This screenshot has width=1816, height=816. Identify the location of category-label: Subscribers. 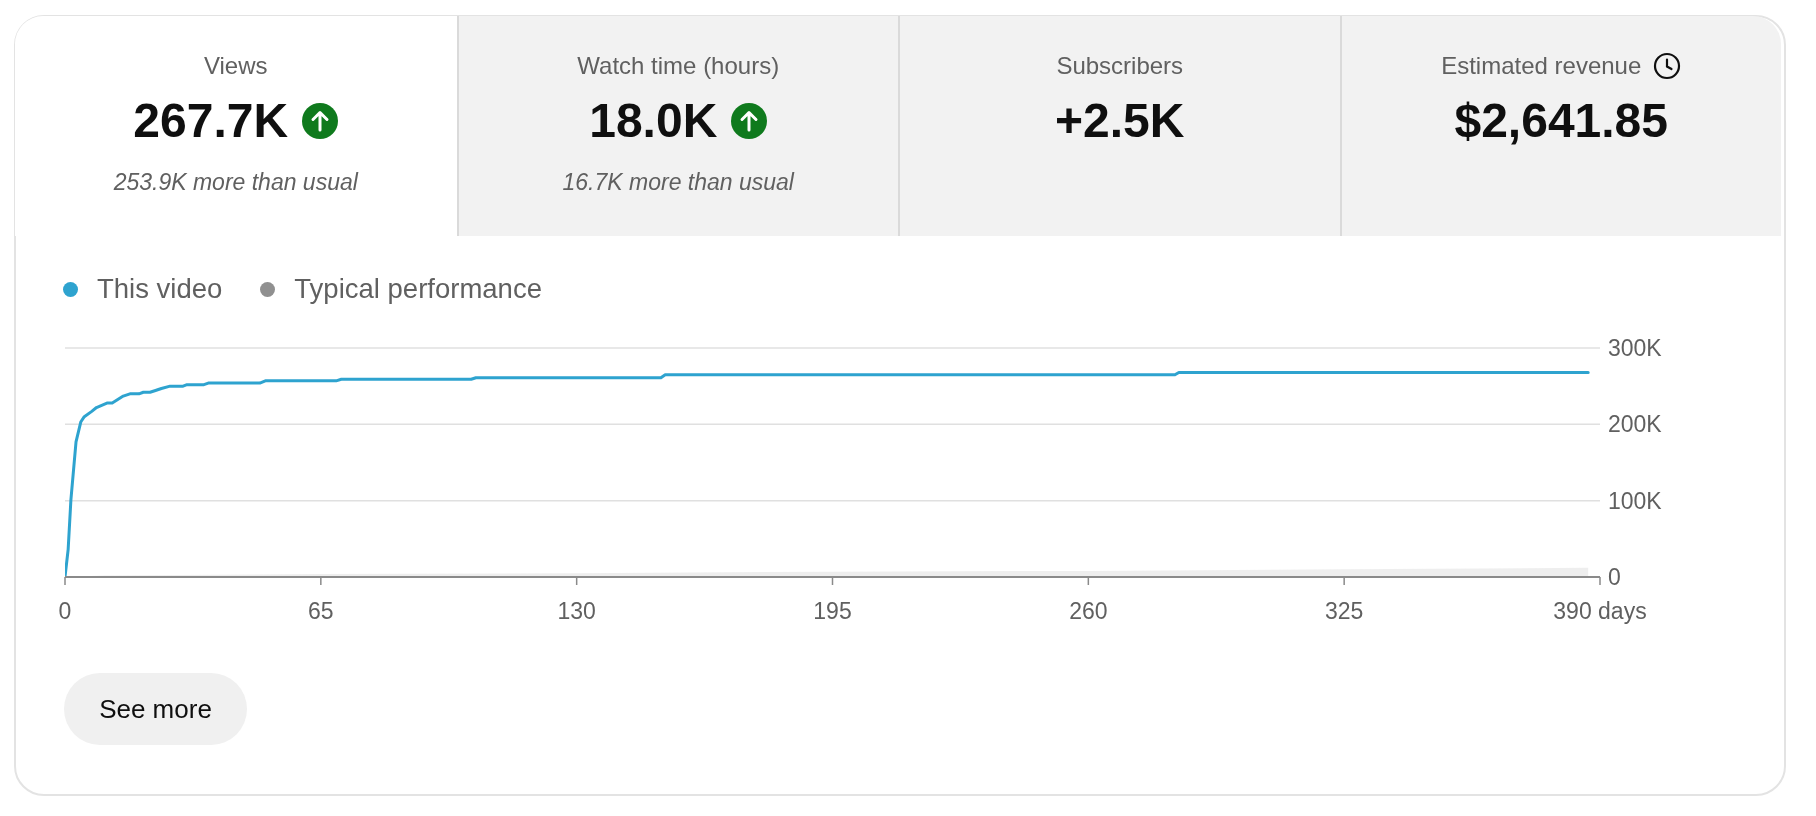
(1120, 65).